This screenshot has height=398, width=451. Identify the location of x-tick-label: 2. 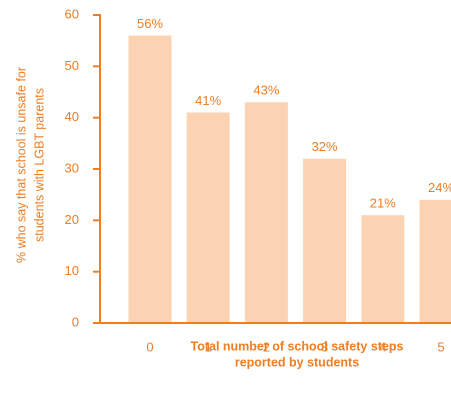
(266, 346).